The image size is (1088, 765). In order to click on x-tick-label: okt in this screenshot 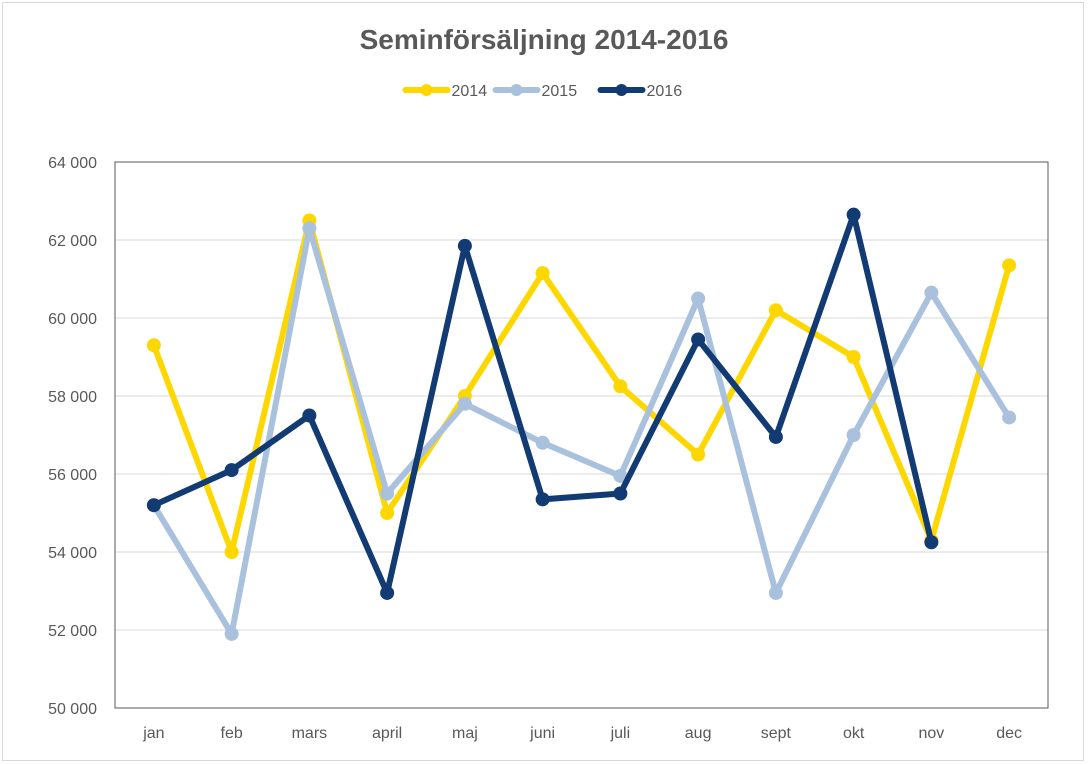, I will do `click(854, 733)`.